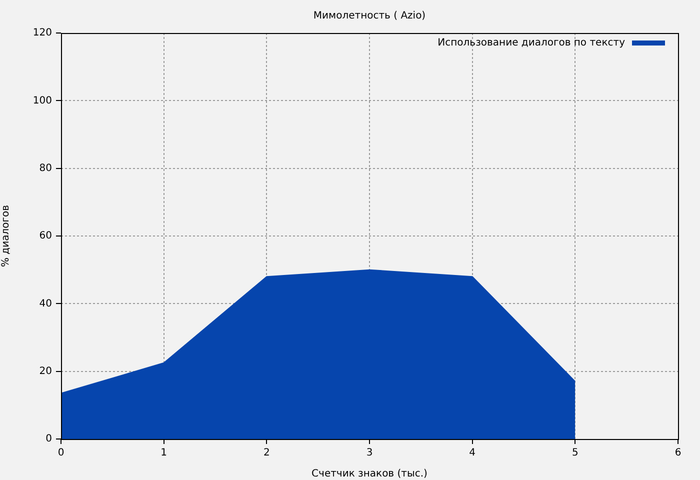 This screenshot has height=480, width=700. I want to click on y-tick-label: 60, so click(45, 236).